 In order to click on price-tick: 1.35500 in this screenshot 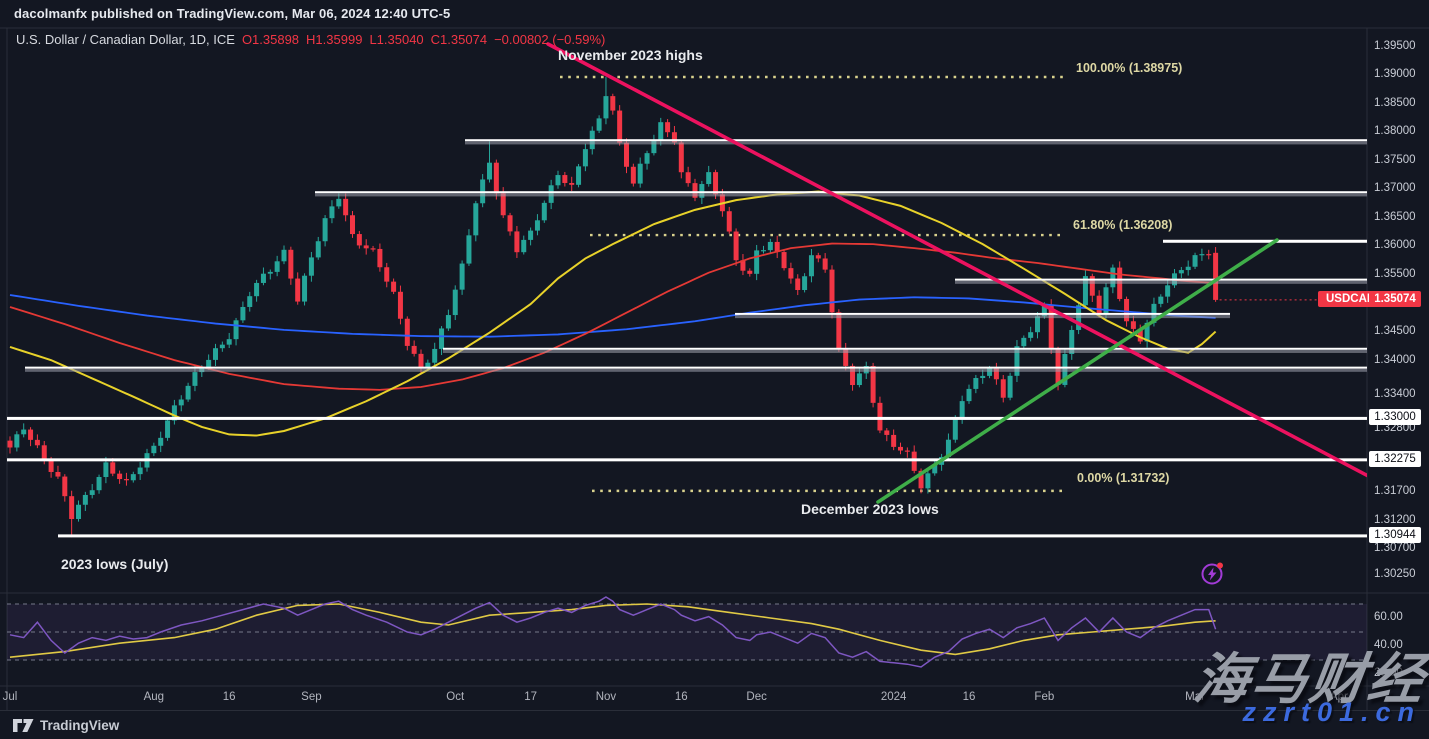, I will do `click(1395, 274)`.